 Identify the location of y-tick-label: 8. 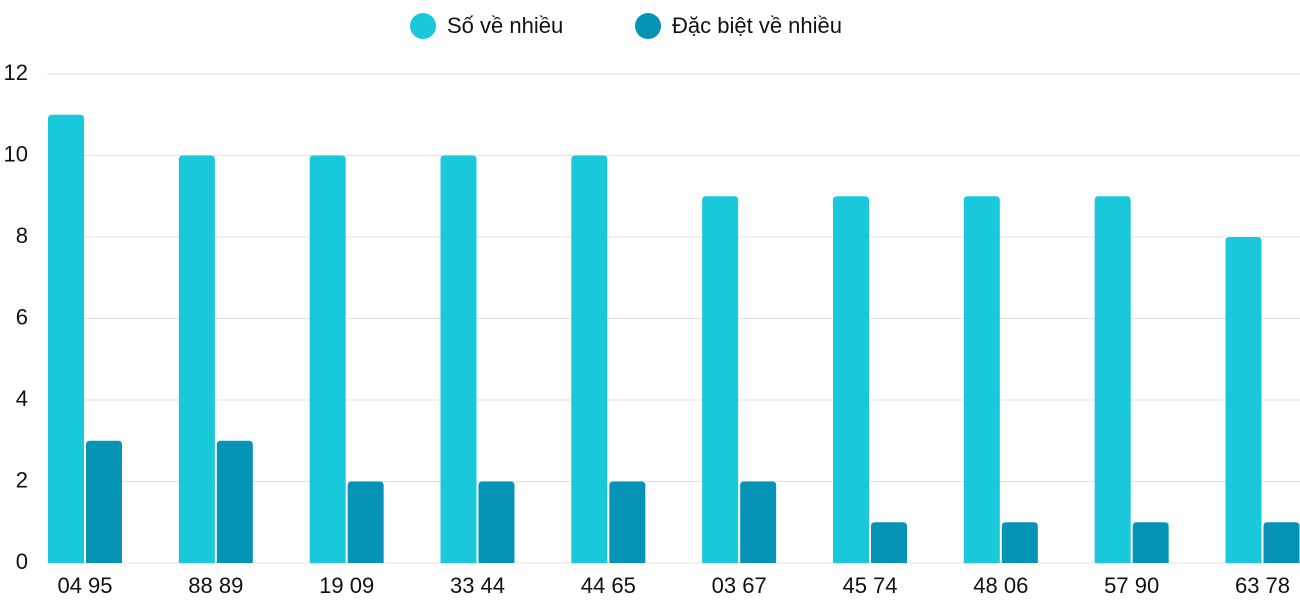
(22, 235).